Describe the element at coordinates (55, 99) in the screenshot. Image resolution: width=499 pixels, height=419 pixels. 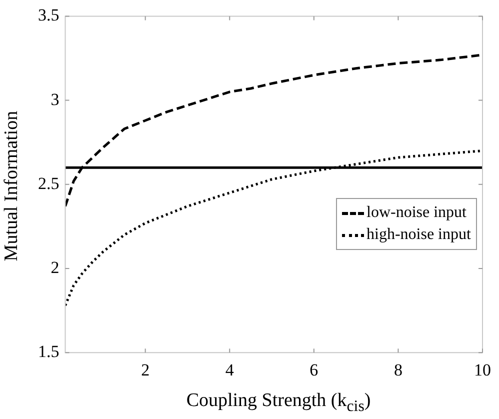
I see `y-tick-label: 3` at that location.